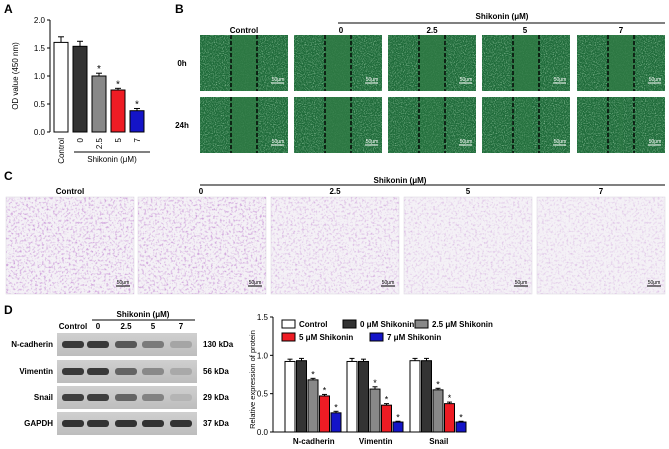  What do you see at coordinates (216, 423) in the screenshot?
I see `molecular-weight: 37 kDa` at bounding box center [216, 423].